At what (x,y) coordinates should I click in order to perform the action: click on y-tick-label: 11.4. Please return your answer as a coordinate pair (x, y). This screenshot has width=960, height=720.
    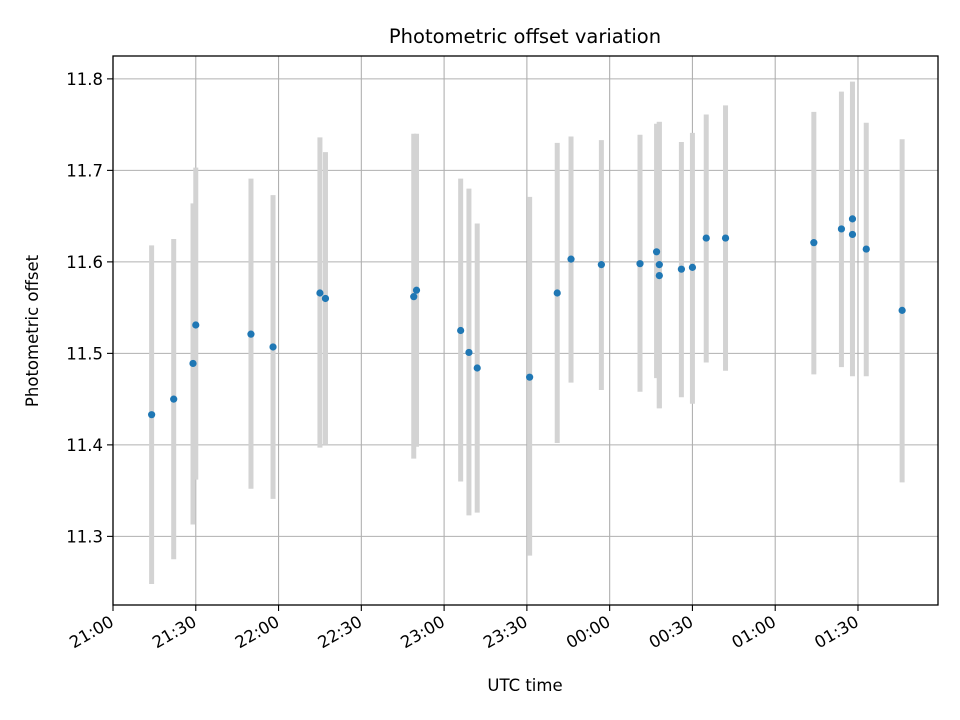
    Looking at the image, I should click on (84, 445).